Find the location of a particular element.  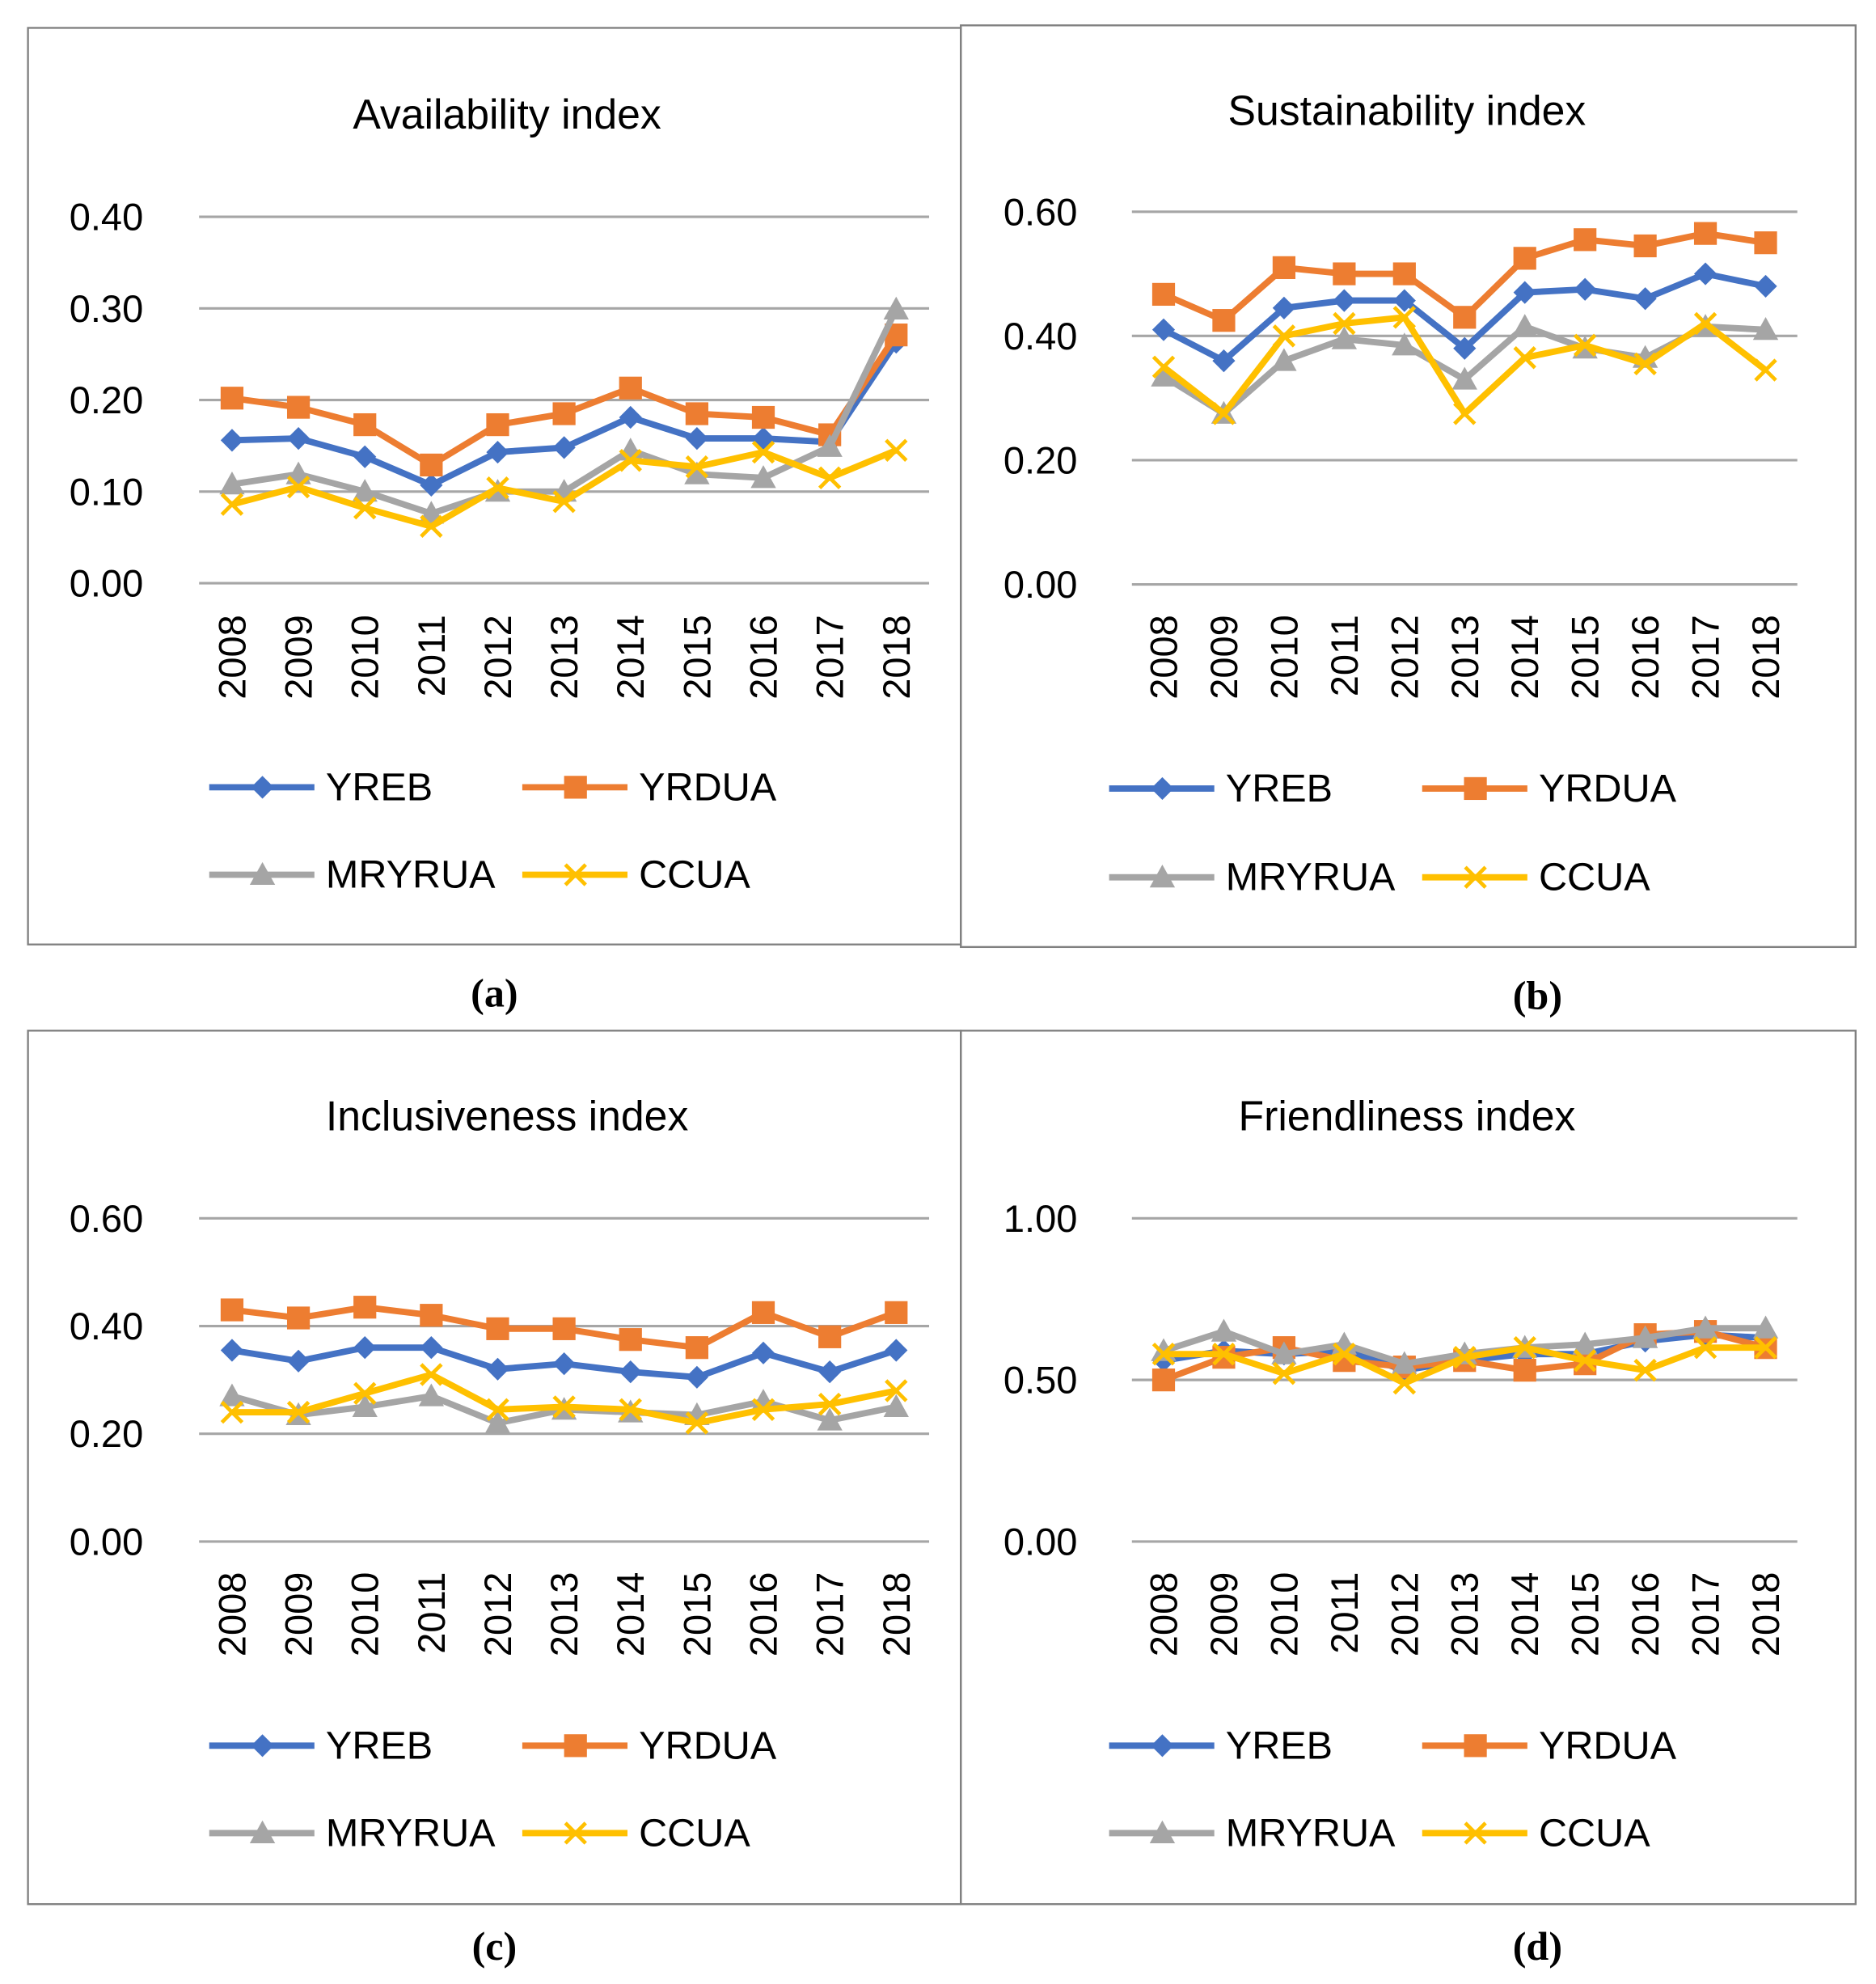

x-tick-label: 2015 is located at coordinates (696, 1614).